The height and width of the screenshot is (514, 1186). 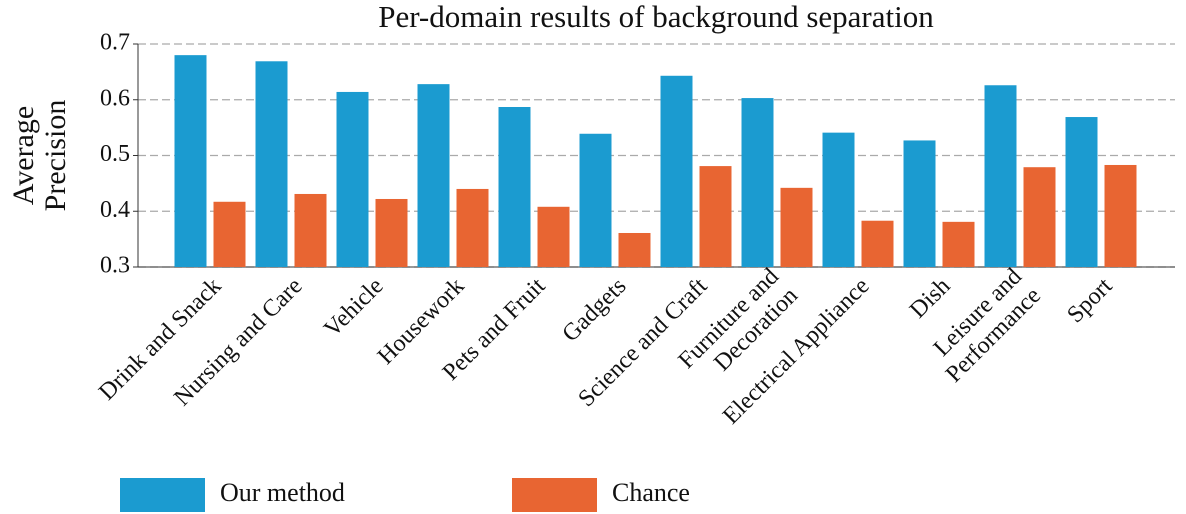 What do you see at coordinates (115, 98) in the screenshot?
I see `y-tick-label: 0.6` at bounding box center [115, 98].